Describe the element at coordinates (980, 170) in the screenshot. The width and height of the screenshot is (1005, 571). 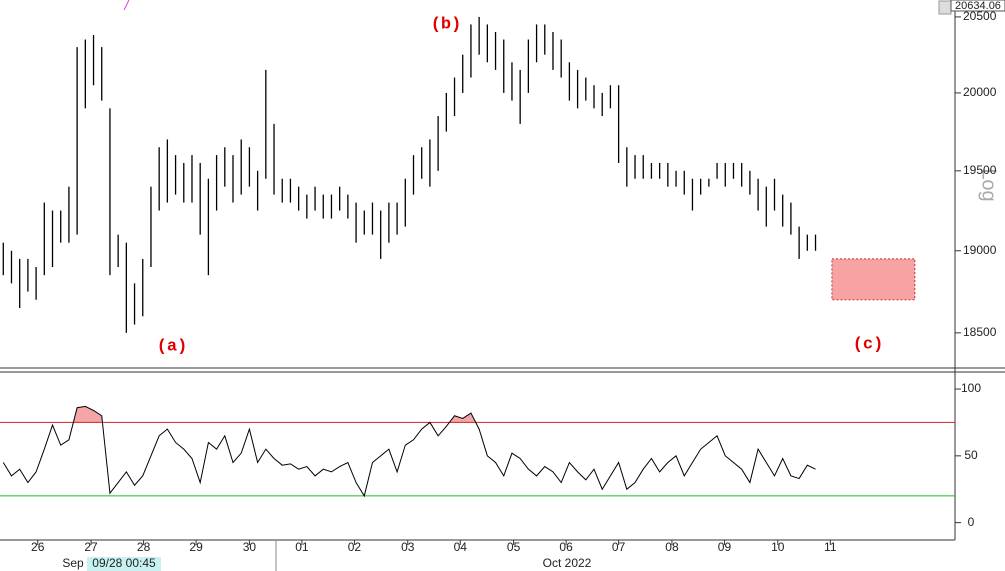
I see `y-tick-label: 19500` at that location.